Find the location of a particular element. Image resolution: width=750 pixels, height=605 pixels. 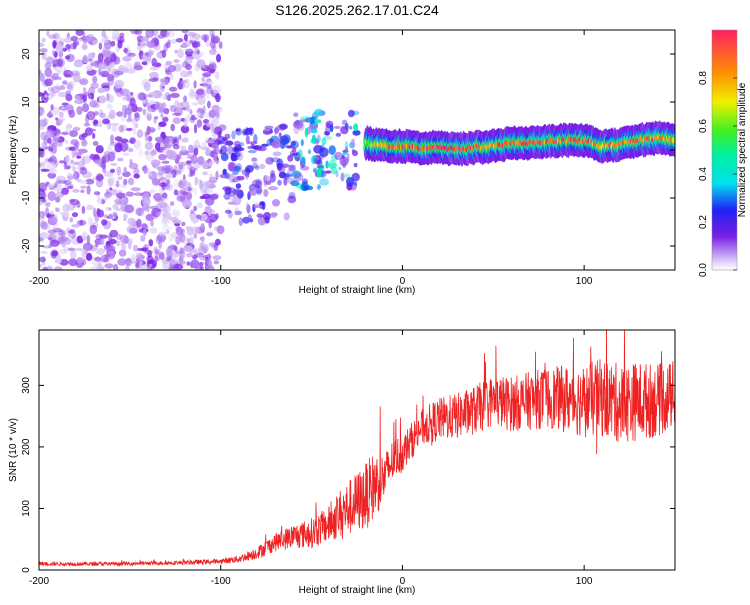

y-tick-label: 300 is located at coordinates (26, 385).